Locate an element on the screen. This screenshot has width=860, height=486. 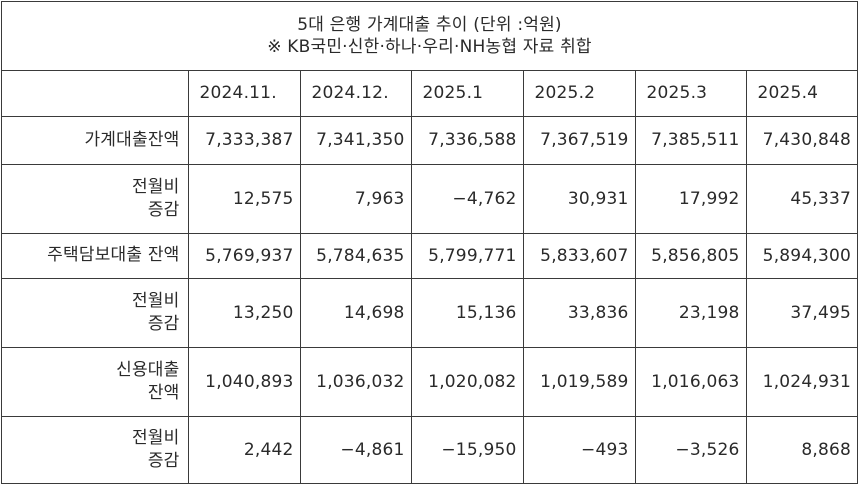
table-cell: 23,198 is located at coordinates (690, 312).